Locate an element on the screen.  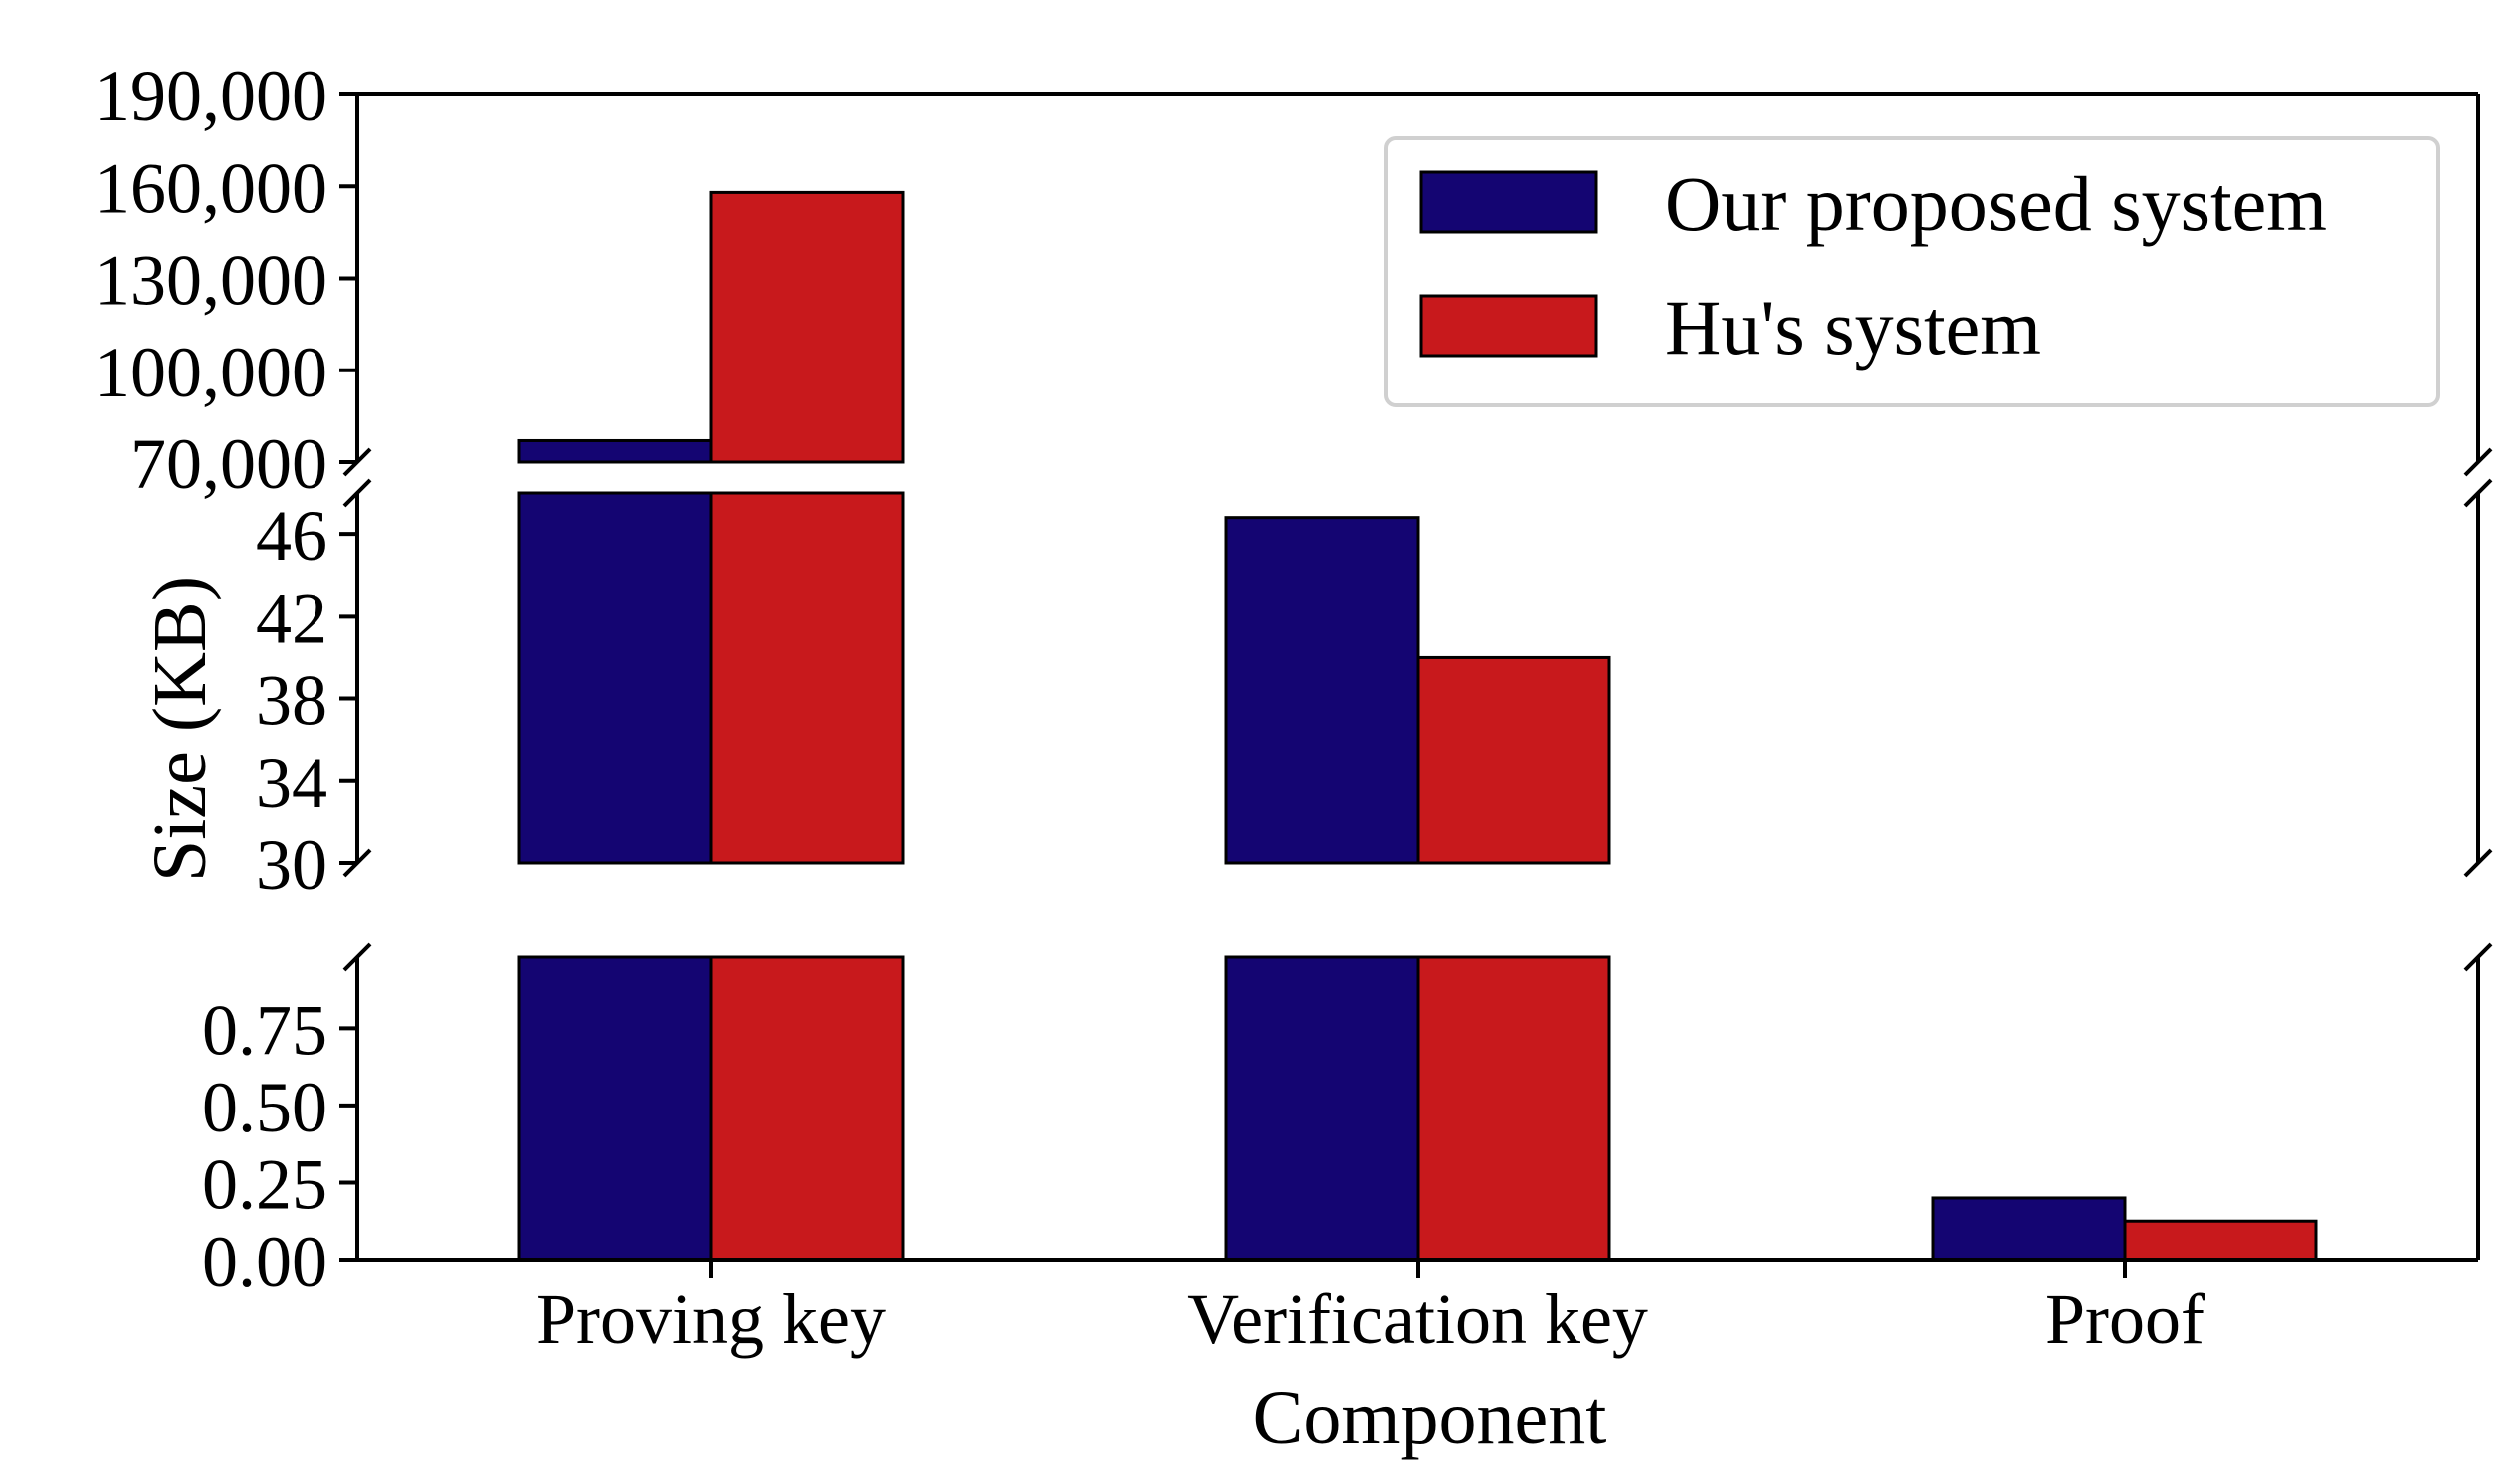
bar-our-proposed-system-proving-key-seg0 is located at coordinates (615, 1108).